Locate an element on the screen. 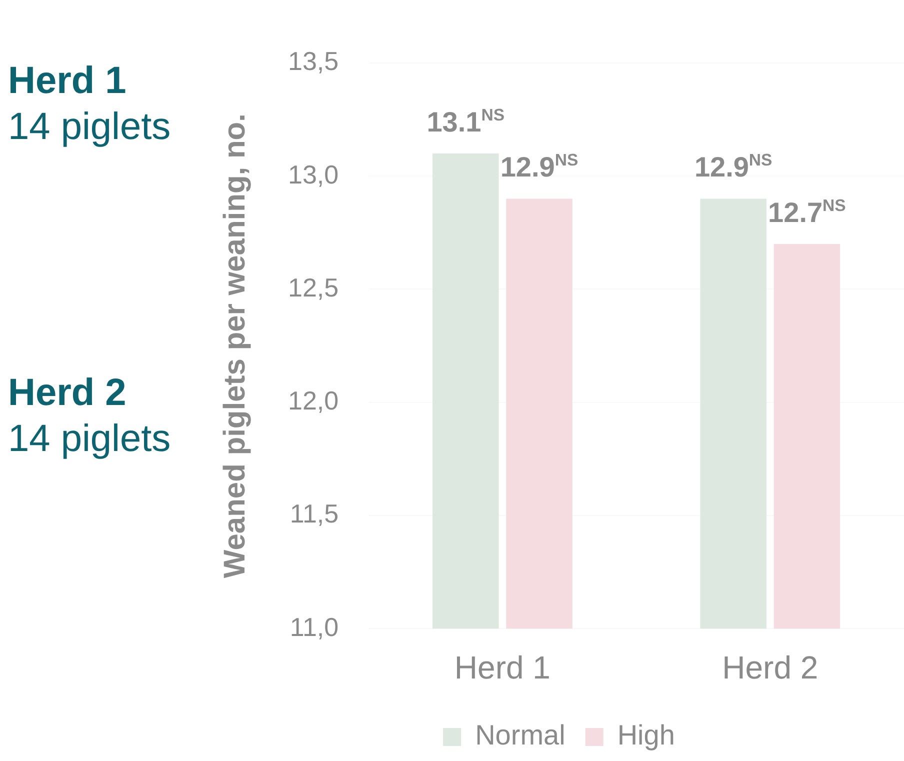 This screenshot has height=761, width=904. y-tick-label: 13,5 is located at coordinates (313, 61).